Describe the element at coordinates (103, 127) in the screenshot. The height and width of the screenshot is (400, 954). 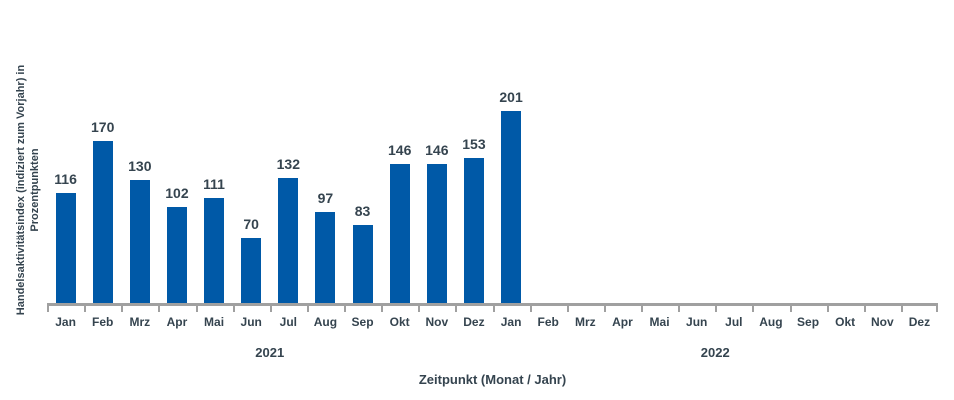
I see `bar-value-label: 170` at that location.